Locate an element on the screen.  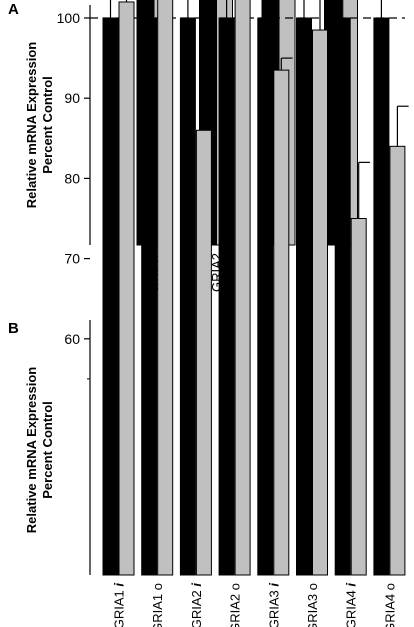
x-tick-label: GRIA1 i is located at coordinates (119, 605).